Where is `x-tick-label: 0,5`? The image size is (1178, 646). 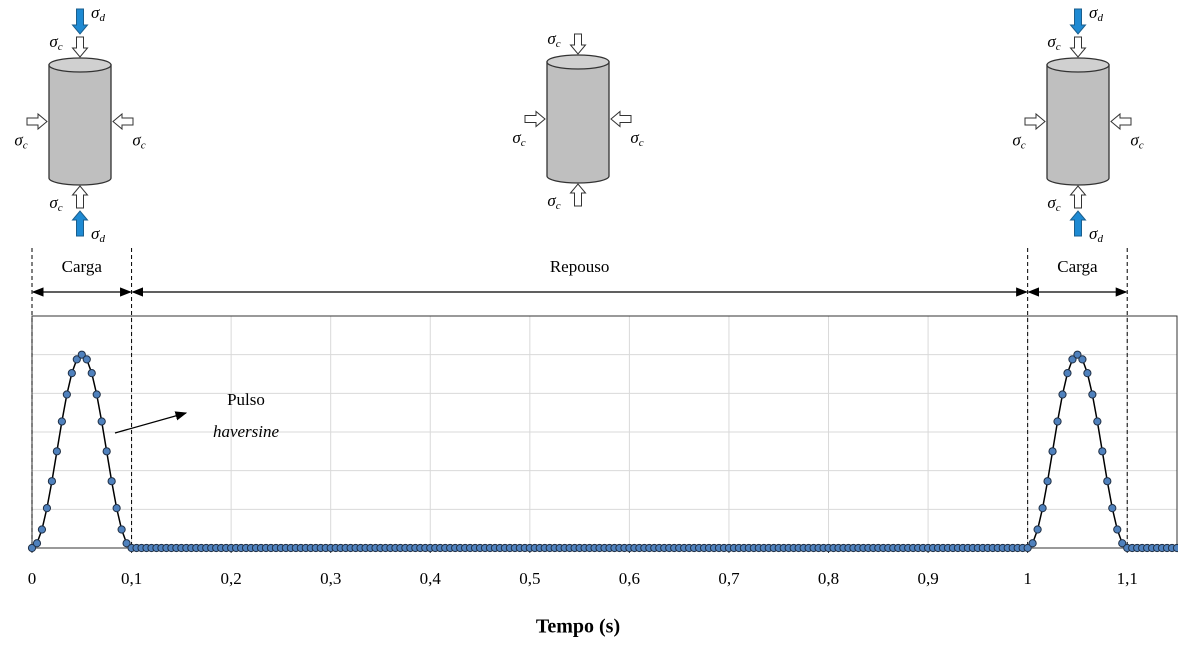
x-tick-label: 0,5 is located at coordinates (529, 578).